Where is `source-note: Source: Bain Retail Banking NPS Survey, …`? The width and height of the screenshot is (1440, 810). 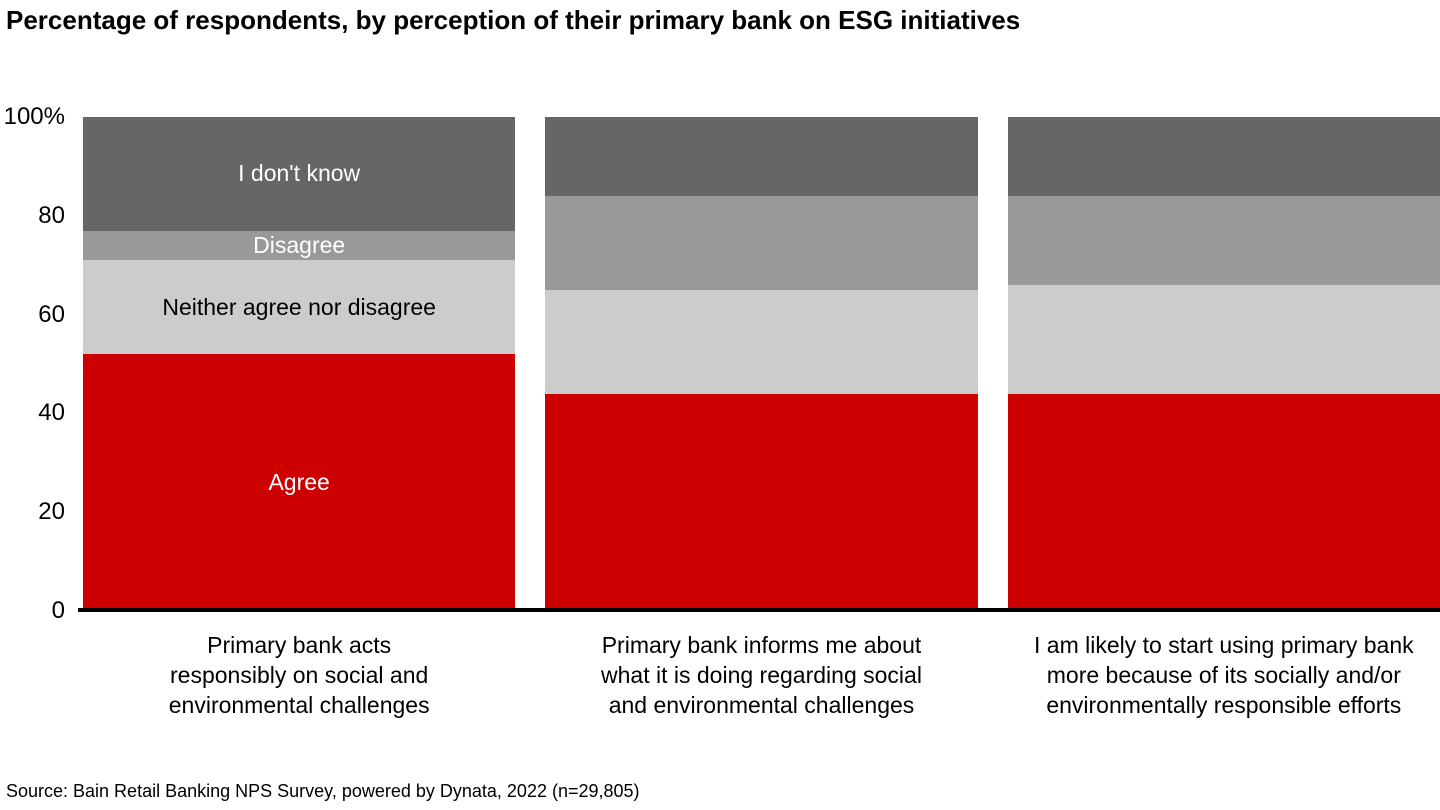 source-note: Source: Bain Retail Banking NPS Survey, … is located at coordinates (323, 791).